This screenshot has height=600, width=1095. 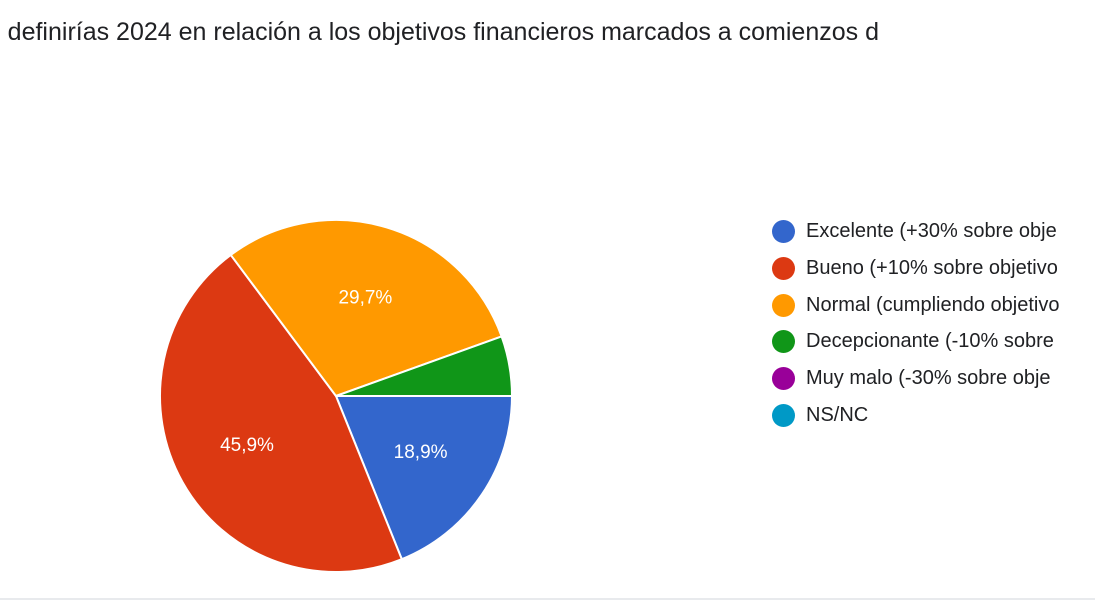 I want to click on slice-data-label-1: 18,9%, so click(x=421, y=452).